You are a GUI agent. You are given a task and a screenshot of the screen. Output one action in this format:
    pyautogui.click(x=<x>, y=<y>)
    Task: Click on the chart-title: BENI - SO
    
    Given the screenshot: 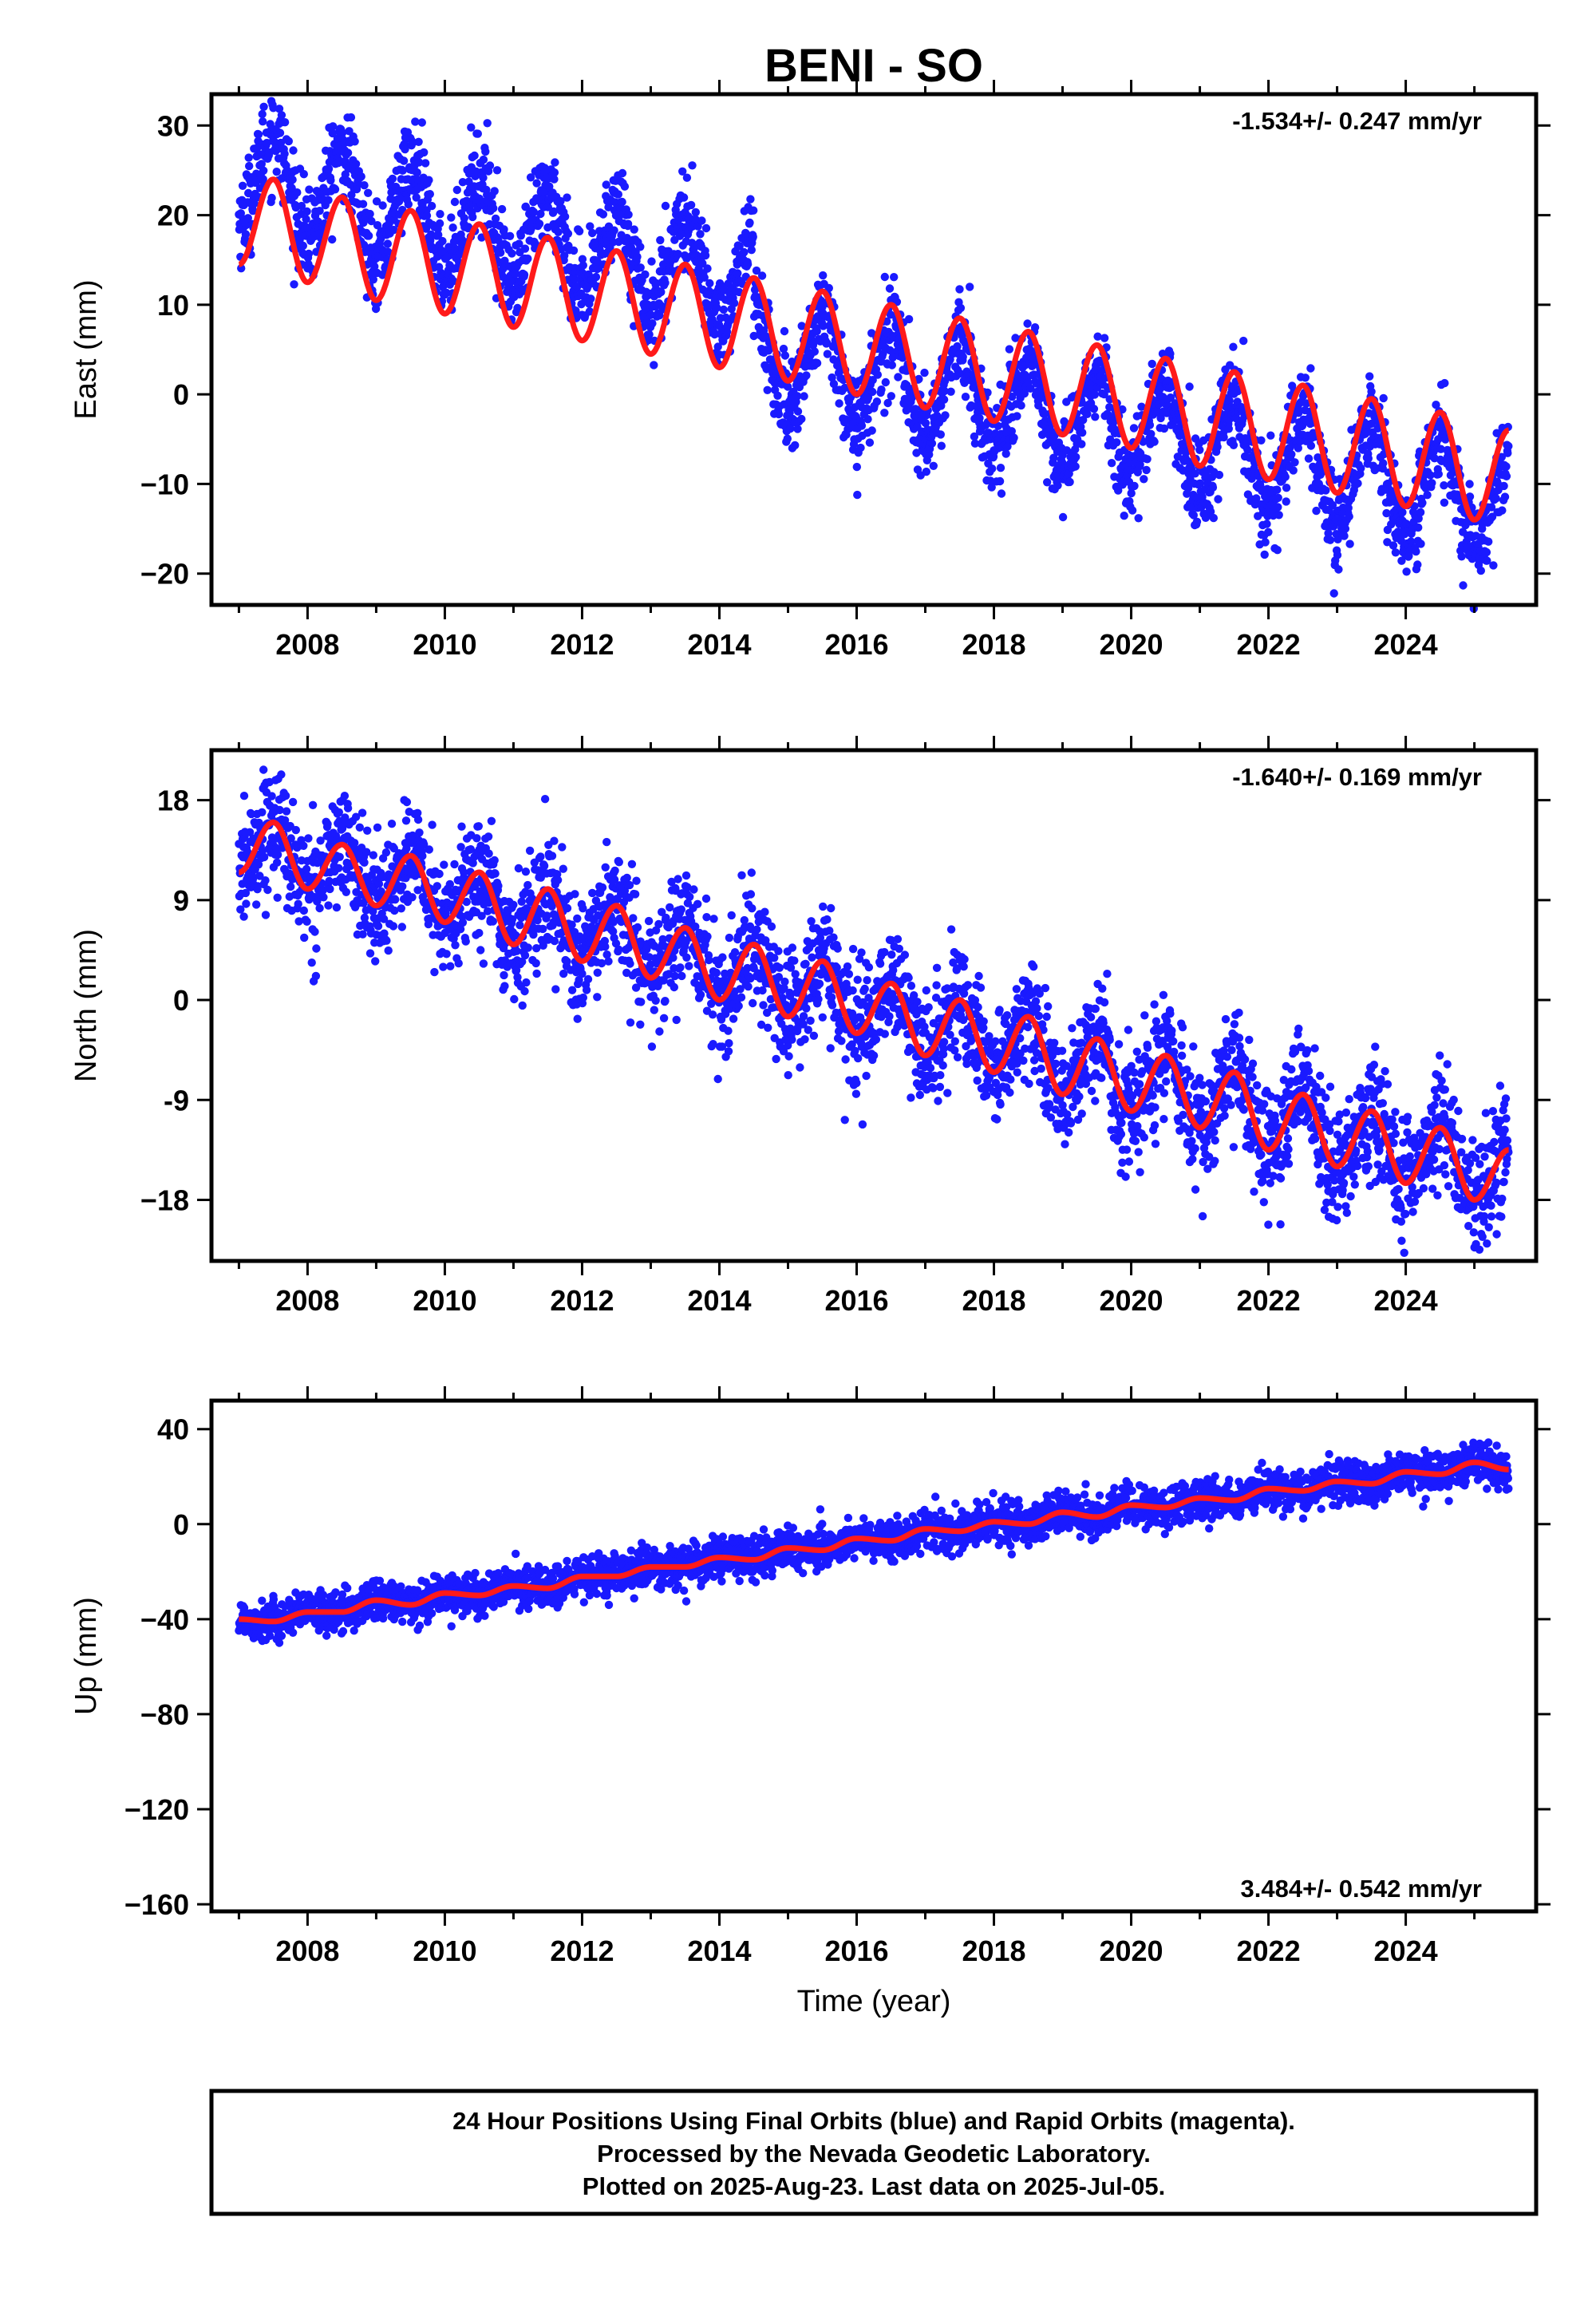 What is the action you would take?
    pyautogui.click(x=873, y=66)
    